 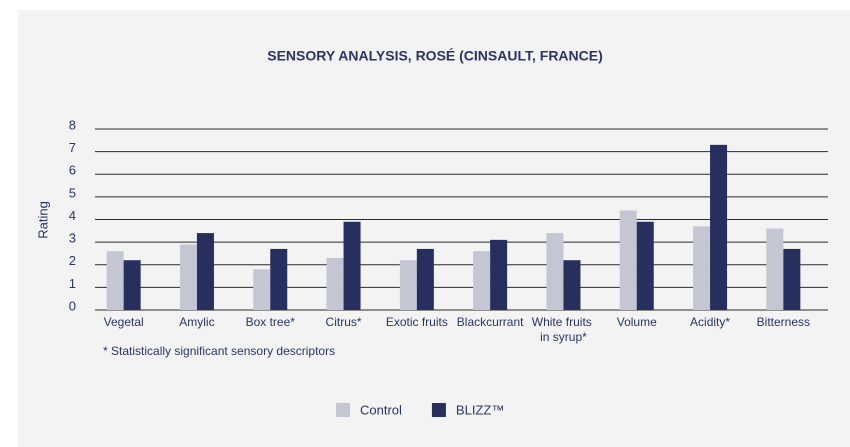 I want to click on y-tick-label: 8, so click(x=72, y=124).